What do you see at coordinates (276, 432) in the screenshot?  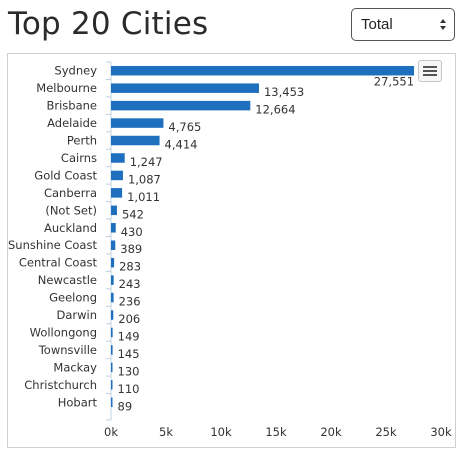 I see `x-tick-label: 15k` at bounding box center [276, 432].